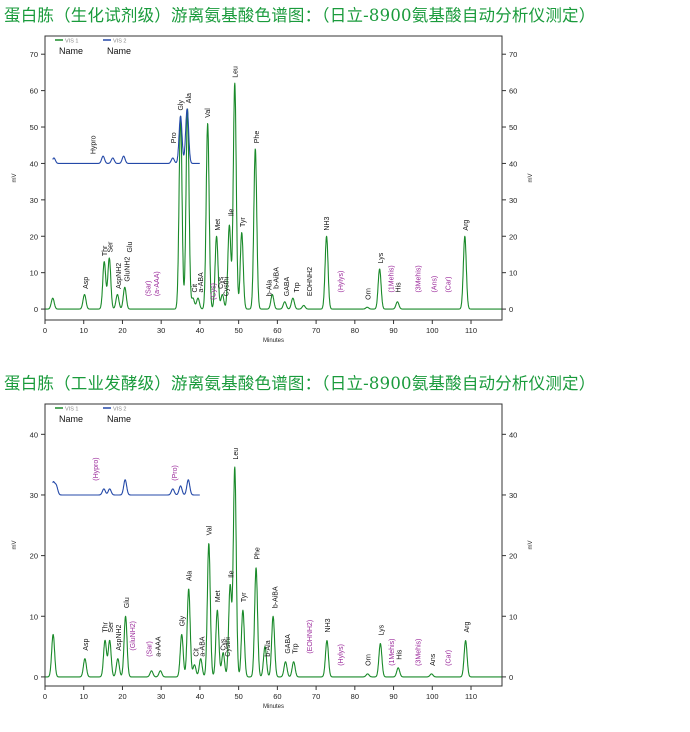 Image resolution: width=690 pixels, height=732 pixels. What do you see at coordinates (277, 696) in the screenshot?
I see `chart2-x-tick-label: 60` at bounding box center [277, 696].